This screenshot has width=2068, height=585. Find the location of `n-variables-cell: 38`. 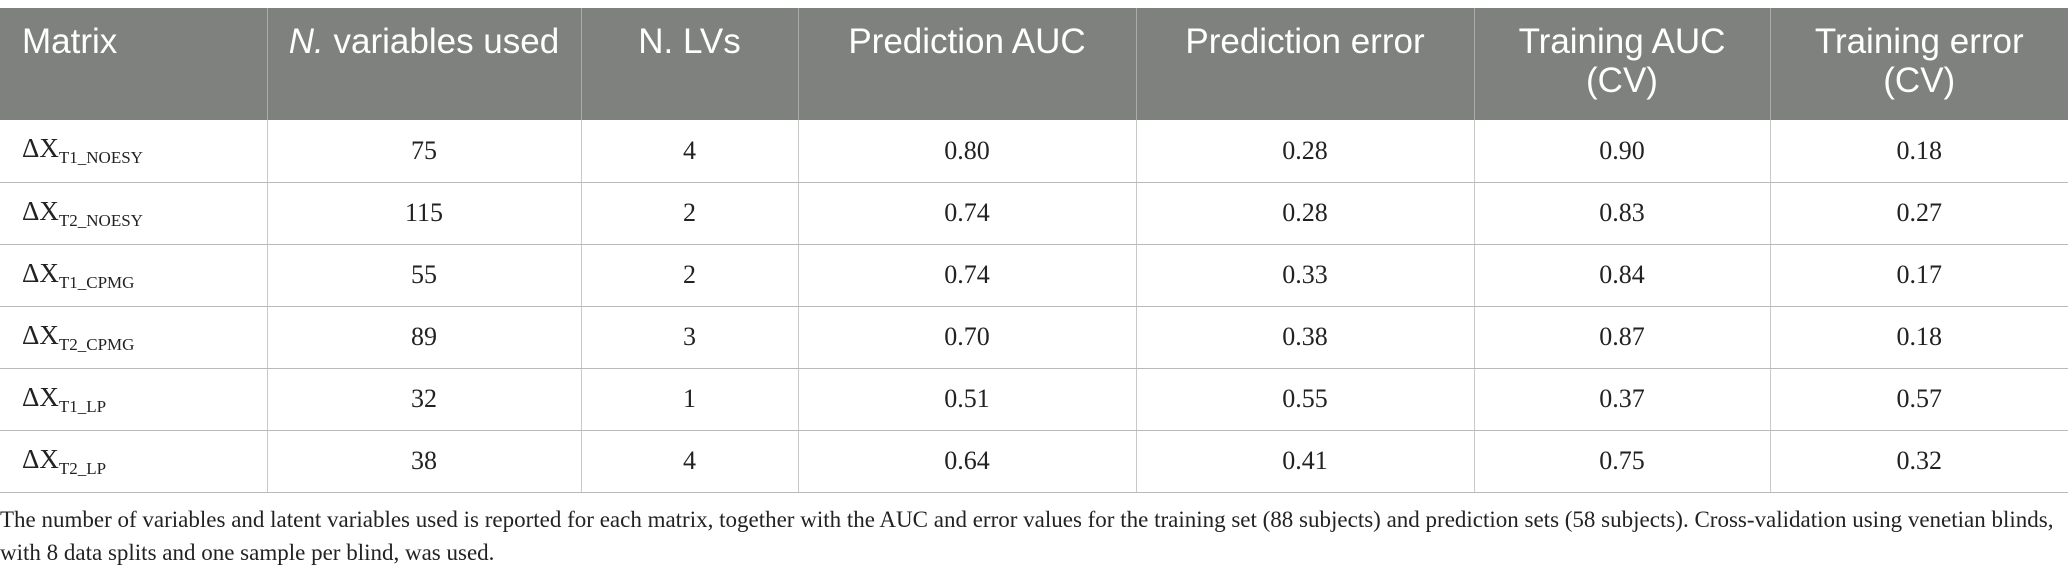

n-variables-cell: 38 is located at coordinates (424, 461).